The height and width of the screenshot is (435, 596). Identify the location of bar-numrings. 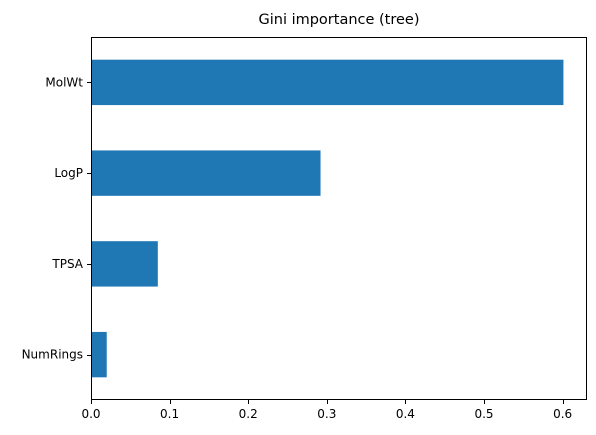
(99, 354).